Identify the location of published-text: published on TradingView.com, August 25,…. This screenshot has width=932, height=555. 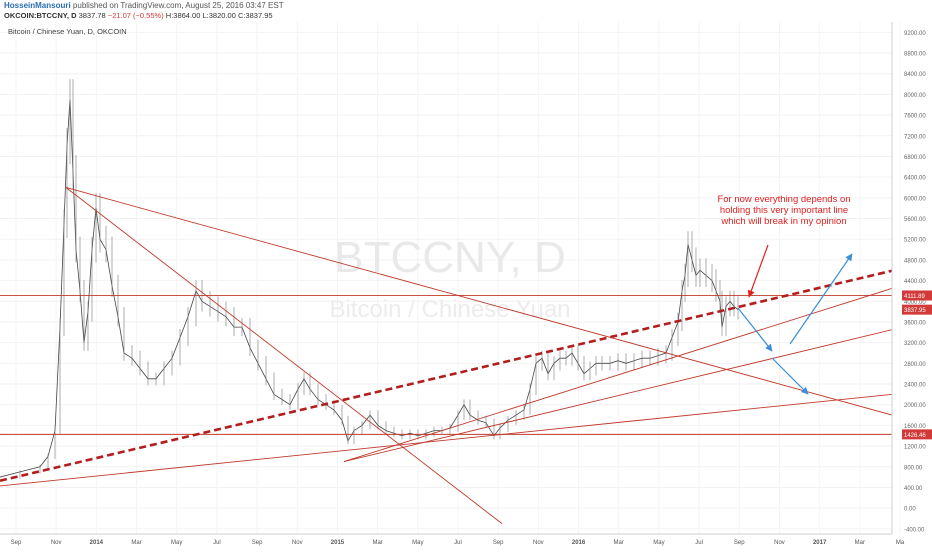
(178, 5).